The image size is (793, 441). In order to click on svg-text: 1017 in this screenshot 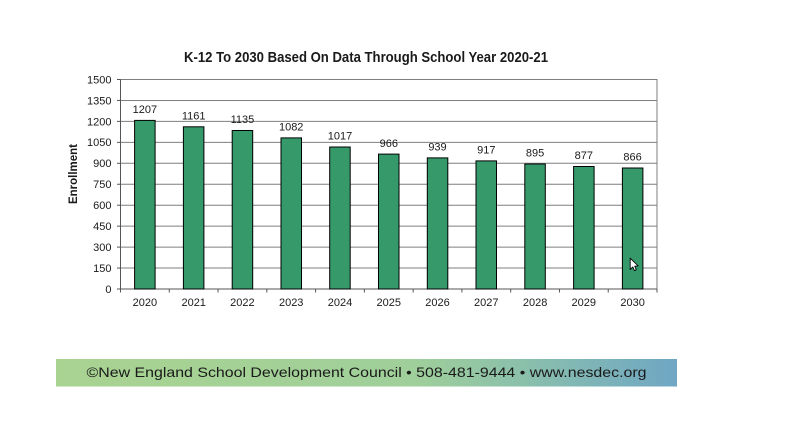, I will do `click(340, 137)`.